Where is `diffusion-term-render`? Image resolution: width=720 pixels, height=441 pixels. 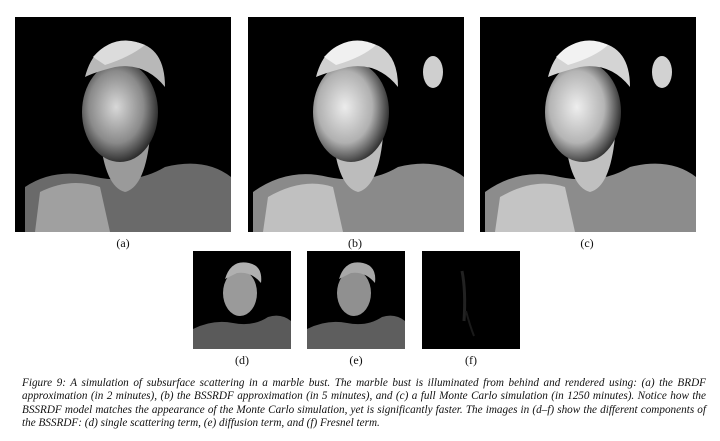
diffusion-term-render is located at coordinates (356, 300).